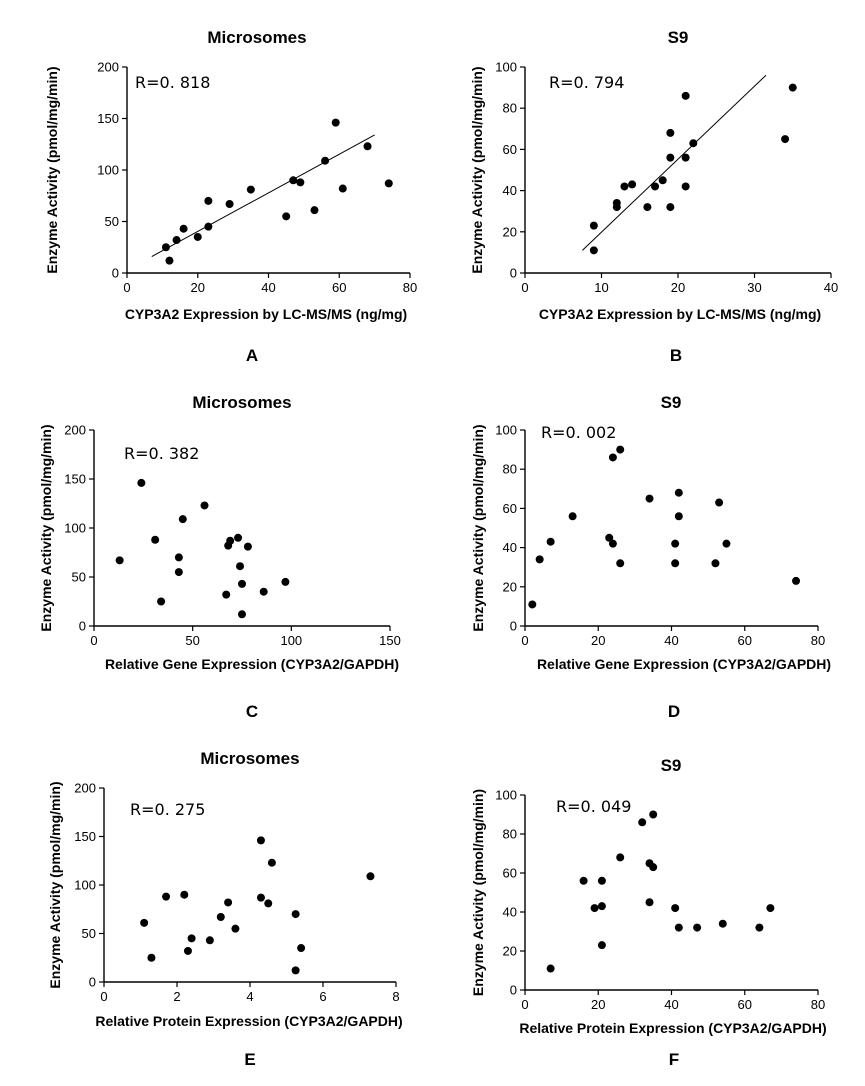  Describe the element at coordinates (818, 1004) in the screenshot. I see `x-tick-label: 80` at that location.